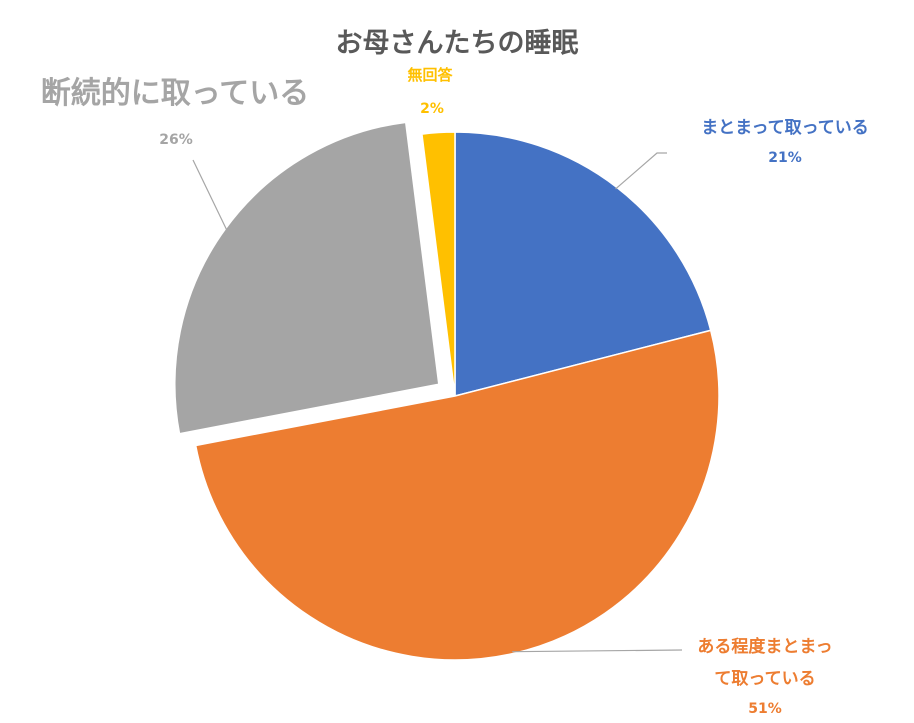  Describe the element at coordinates (785, 158) in the screenshot. I see `percent-label-まとまって取っている: 21%` at that location.